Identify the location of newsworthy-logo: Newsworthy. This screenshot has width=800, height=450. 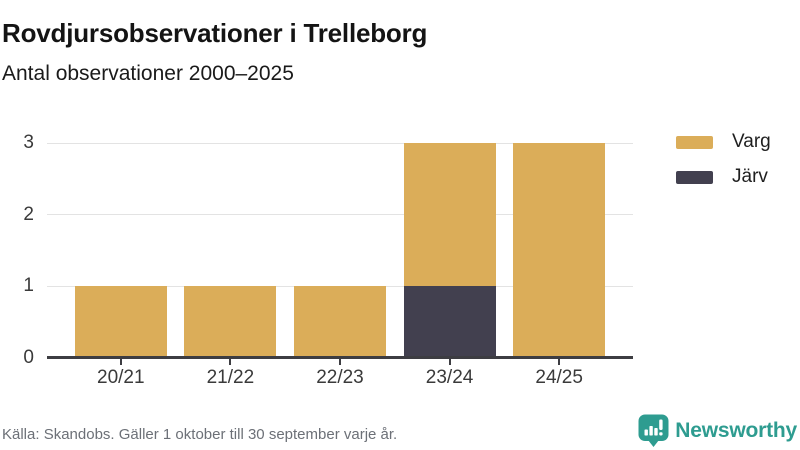
(717, 431).